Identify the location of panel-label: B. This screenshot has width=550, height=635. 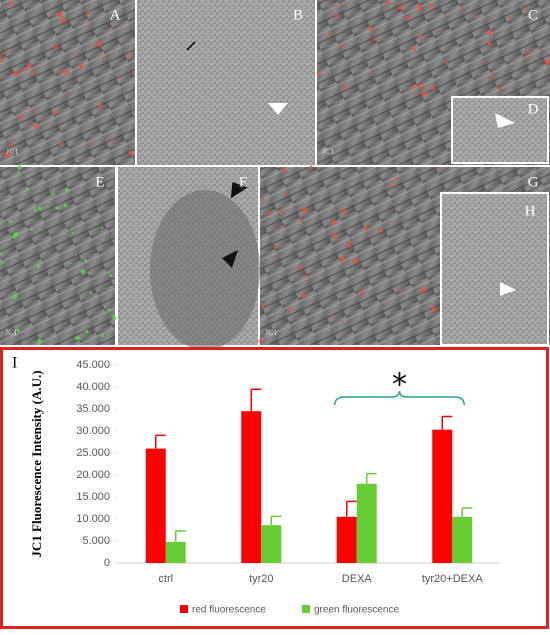
(298, 15).